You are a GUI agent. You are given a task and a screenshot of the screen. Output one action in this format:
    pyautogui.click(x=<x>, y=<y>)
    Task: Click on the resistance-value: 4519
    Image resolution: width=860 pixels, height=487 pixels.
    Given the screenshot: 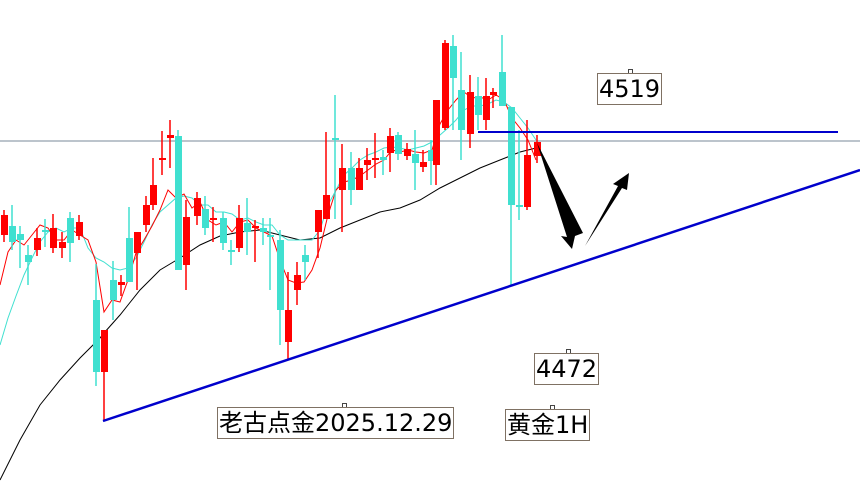 What is the action you would take?
    pyautogui.click(x=630, y=89)
    